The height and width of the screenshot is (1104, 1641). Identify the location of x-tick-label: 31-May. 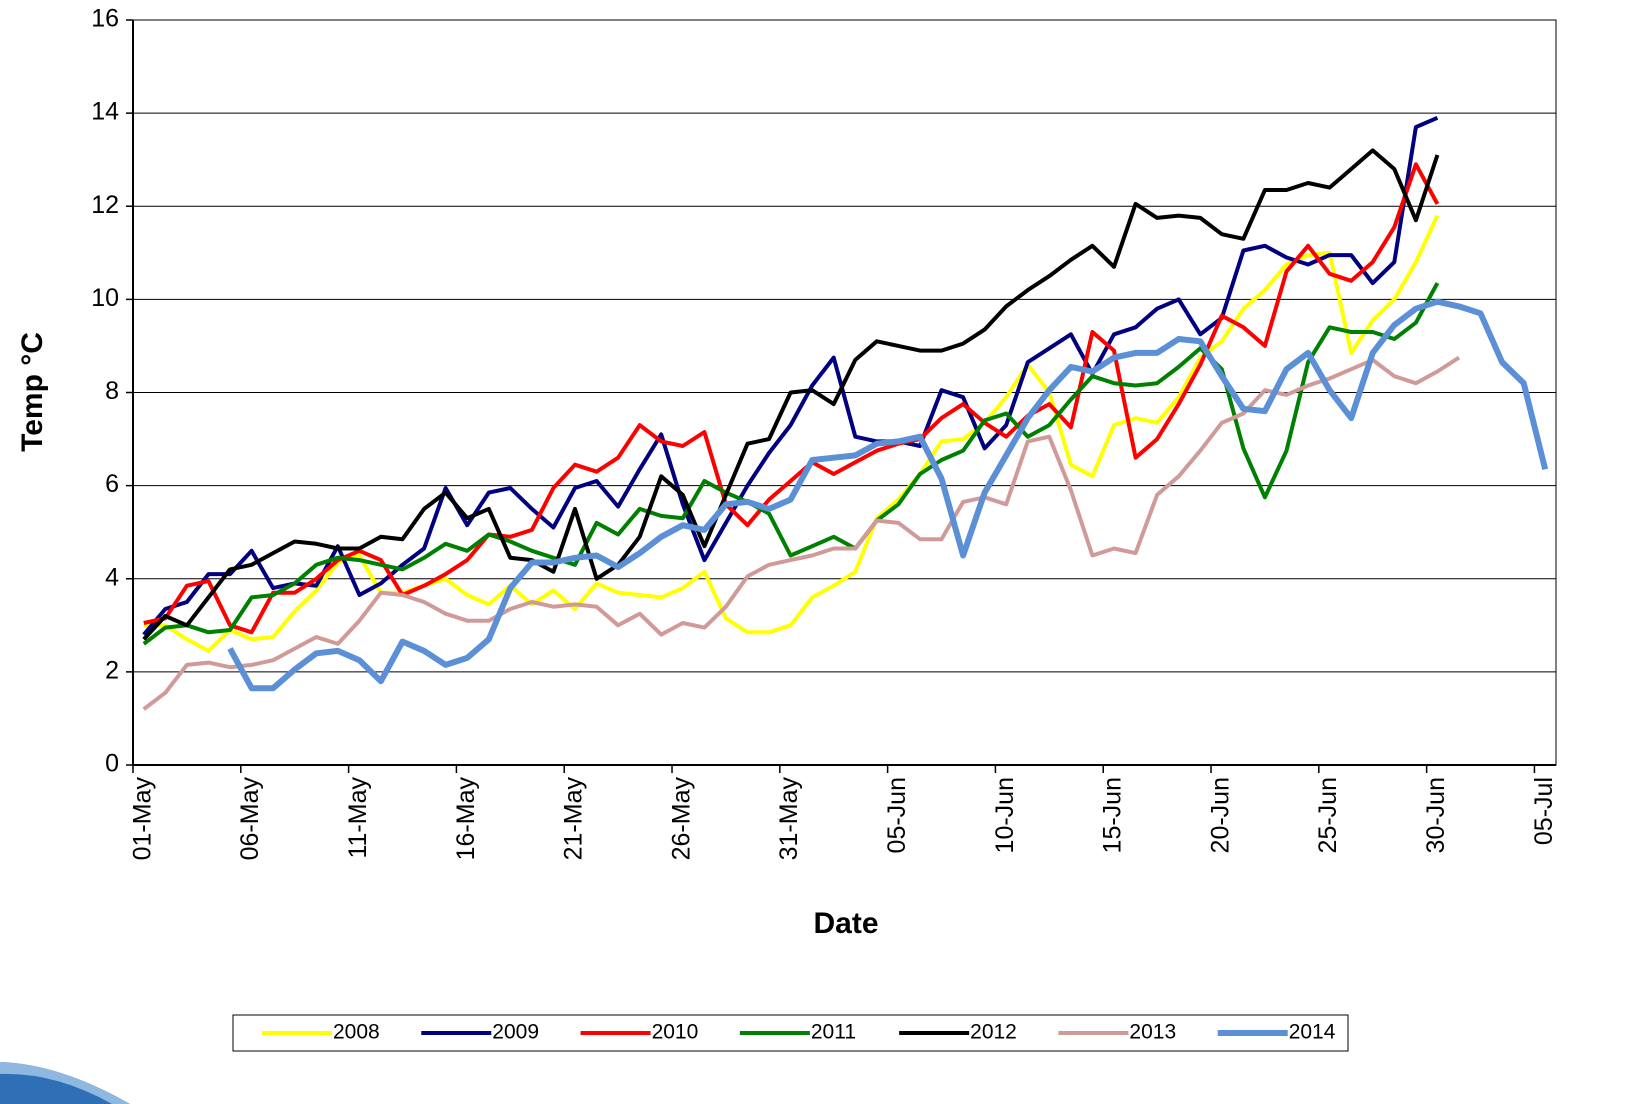
(789, 819).